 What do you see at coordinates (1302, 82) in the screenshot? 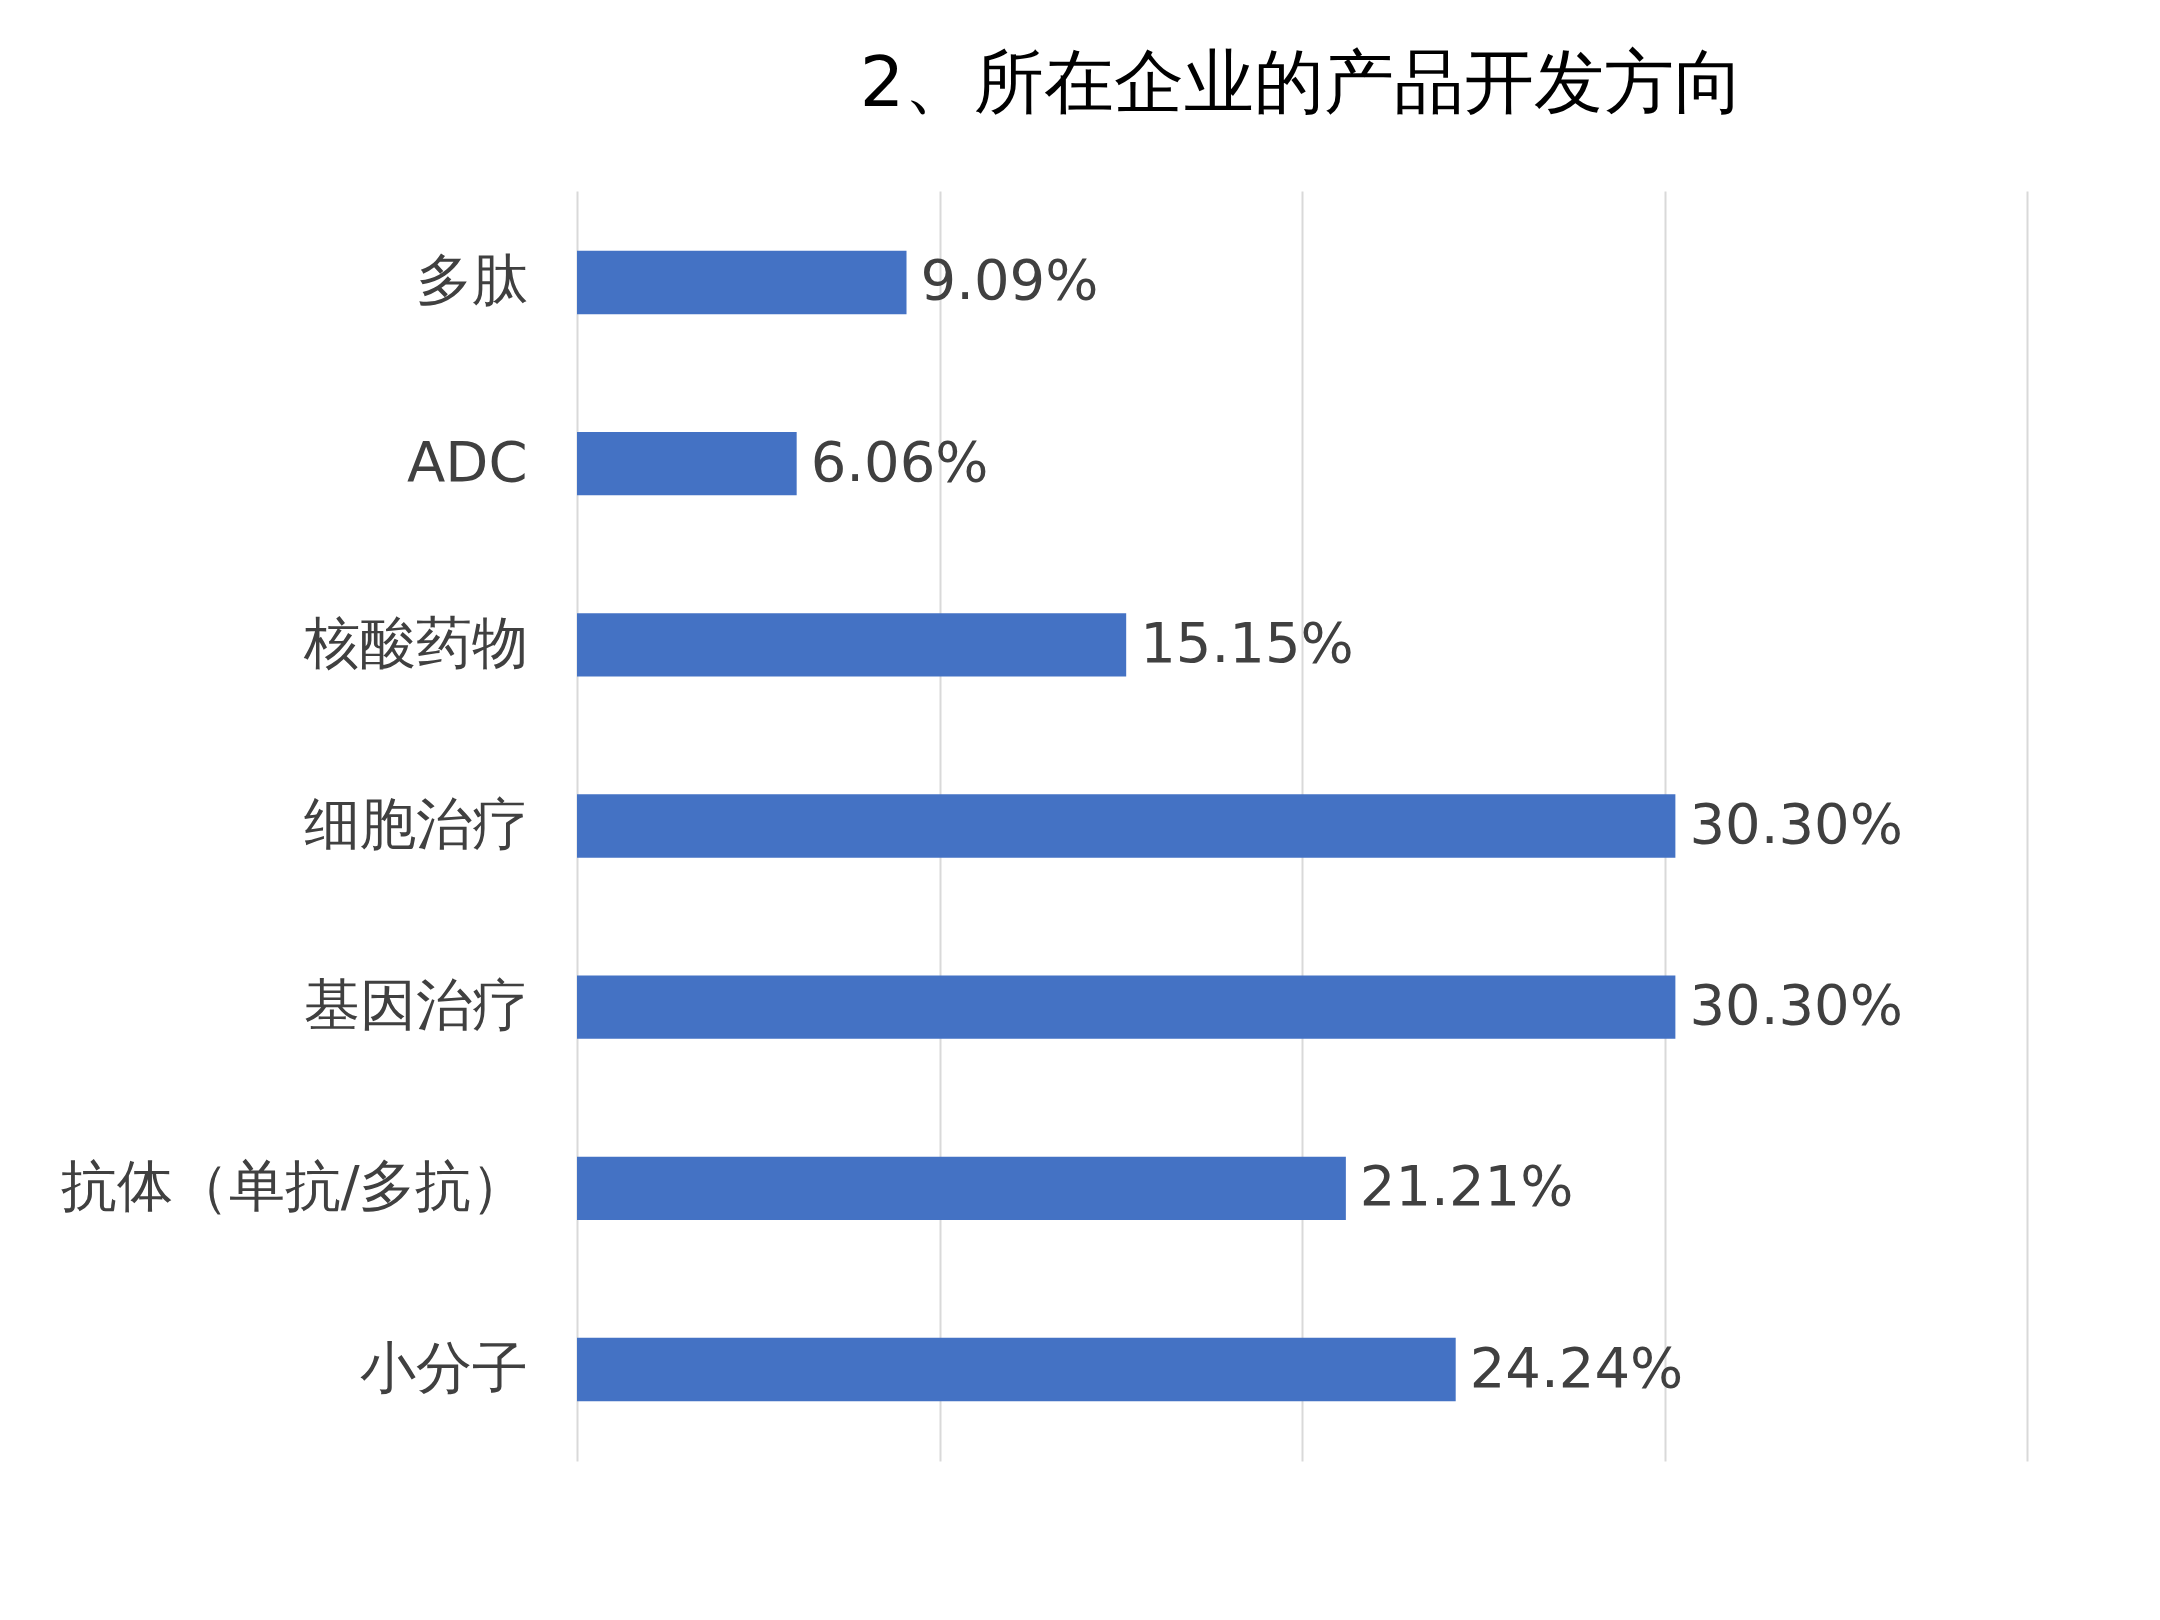
I see `chart-title: 2、所在企业的产品开发方向` at bounding box center [1302, 82].